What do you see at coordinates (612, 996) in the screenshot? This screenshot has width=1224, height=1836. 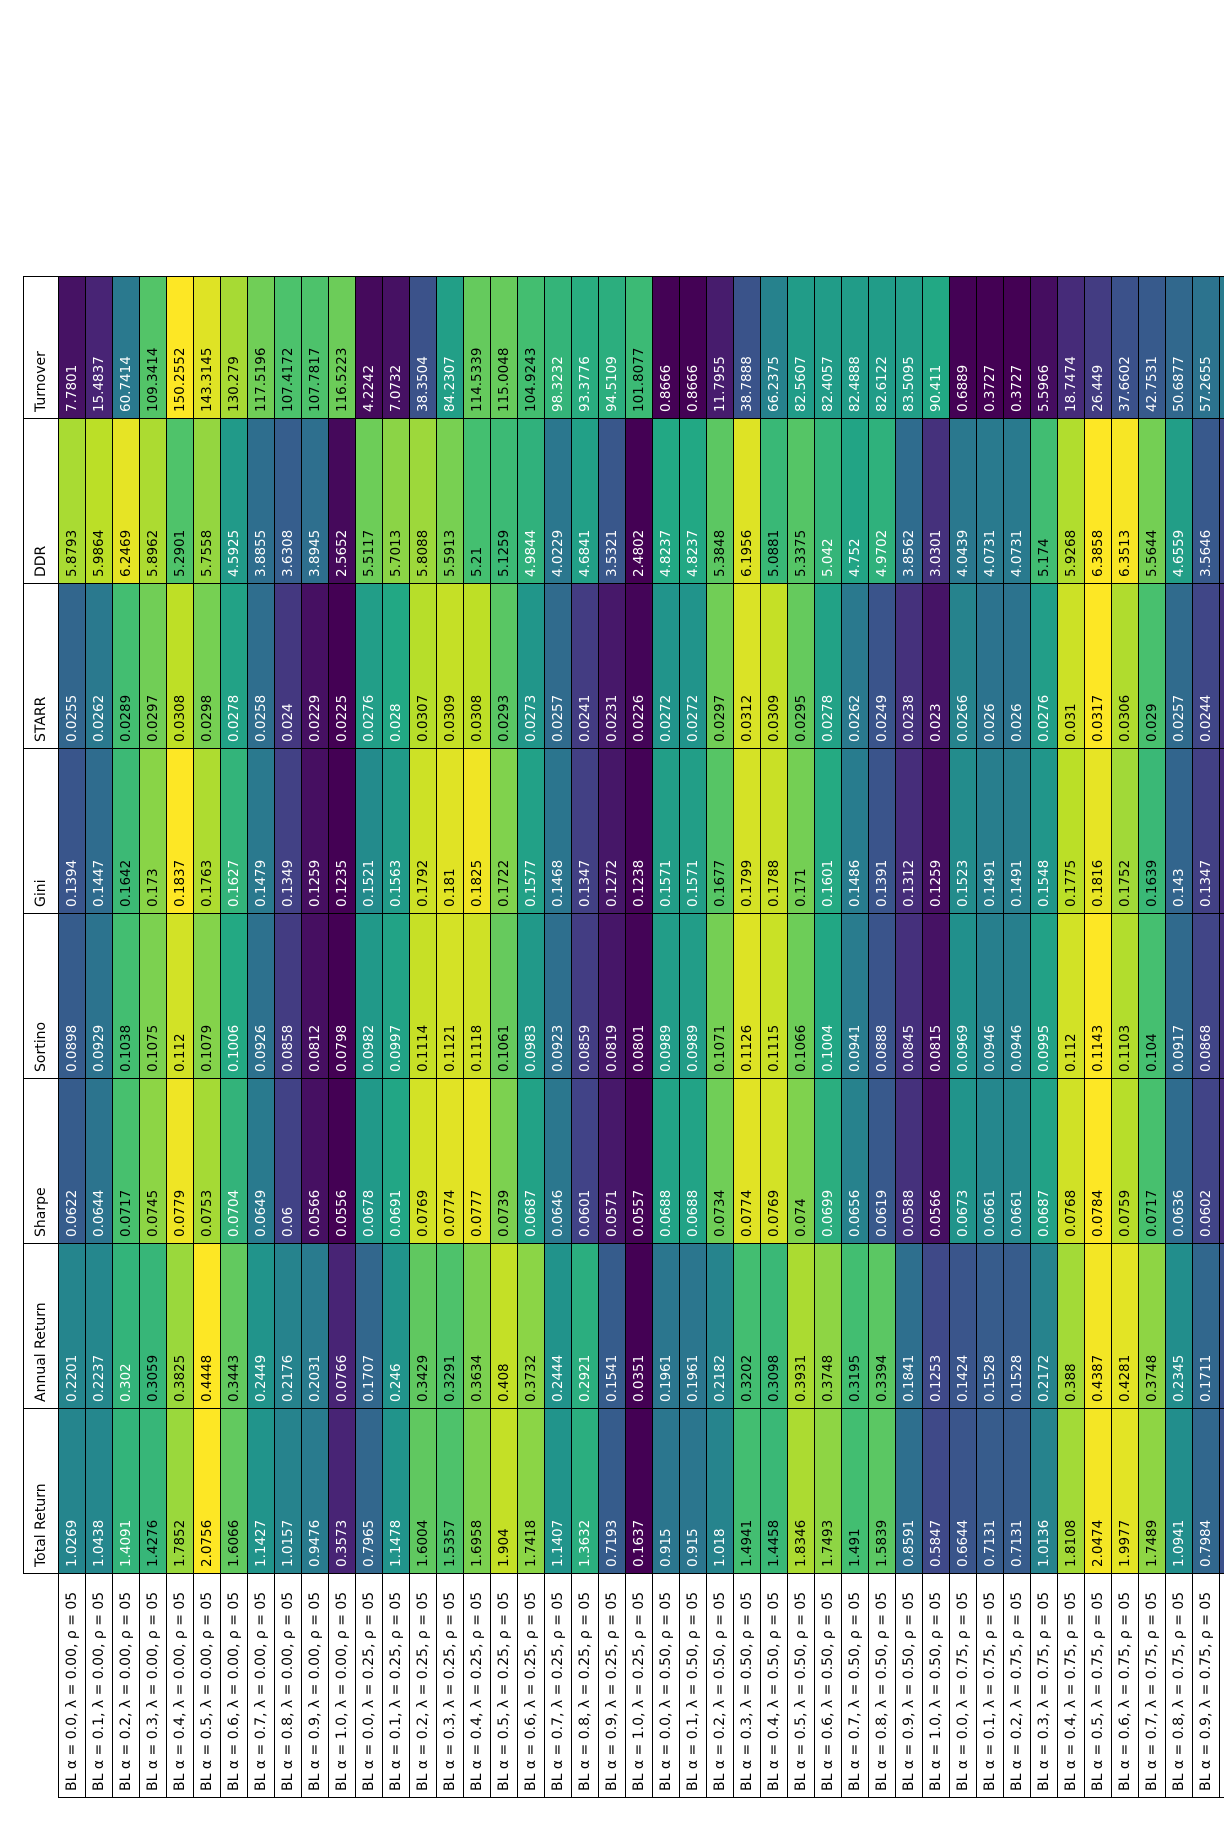 I see `table-cell: 0.0819` at bounding box center [612, 996].